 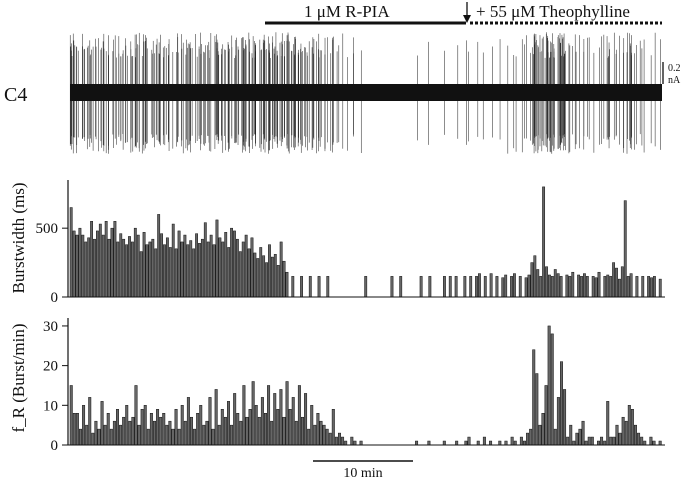 What do you see at coordinates (347, 11) in the screenshot?
I see `rpia-label: 1 μM R-PIA` at bounding box center [347, 11].